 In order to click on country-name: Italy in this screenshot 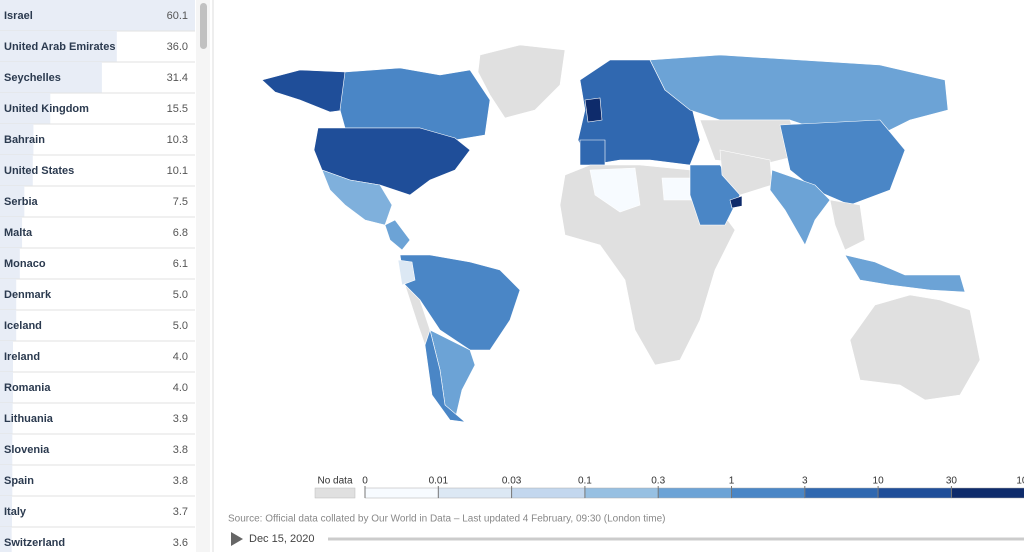, I will do `click(15, 512)`.